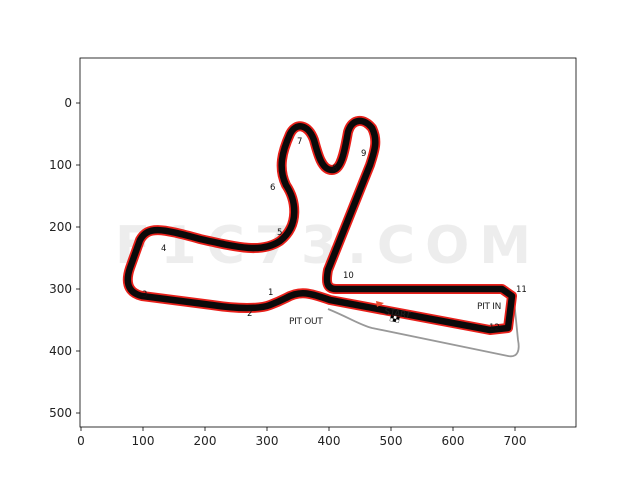 This screenshot has height=480, width=640. Describe the element at coordinates (391, 441) in the screenshot. I see `x-tick-label: 500` at that location.